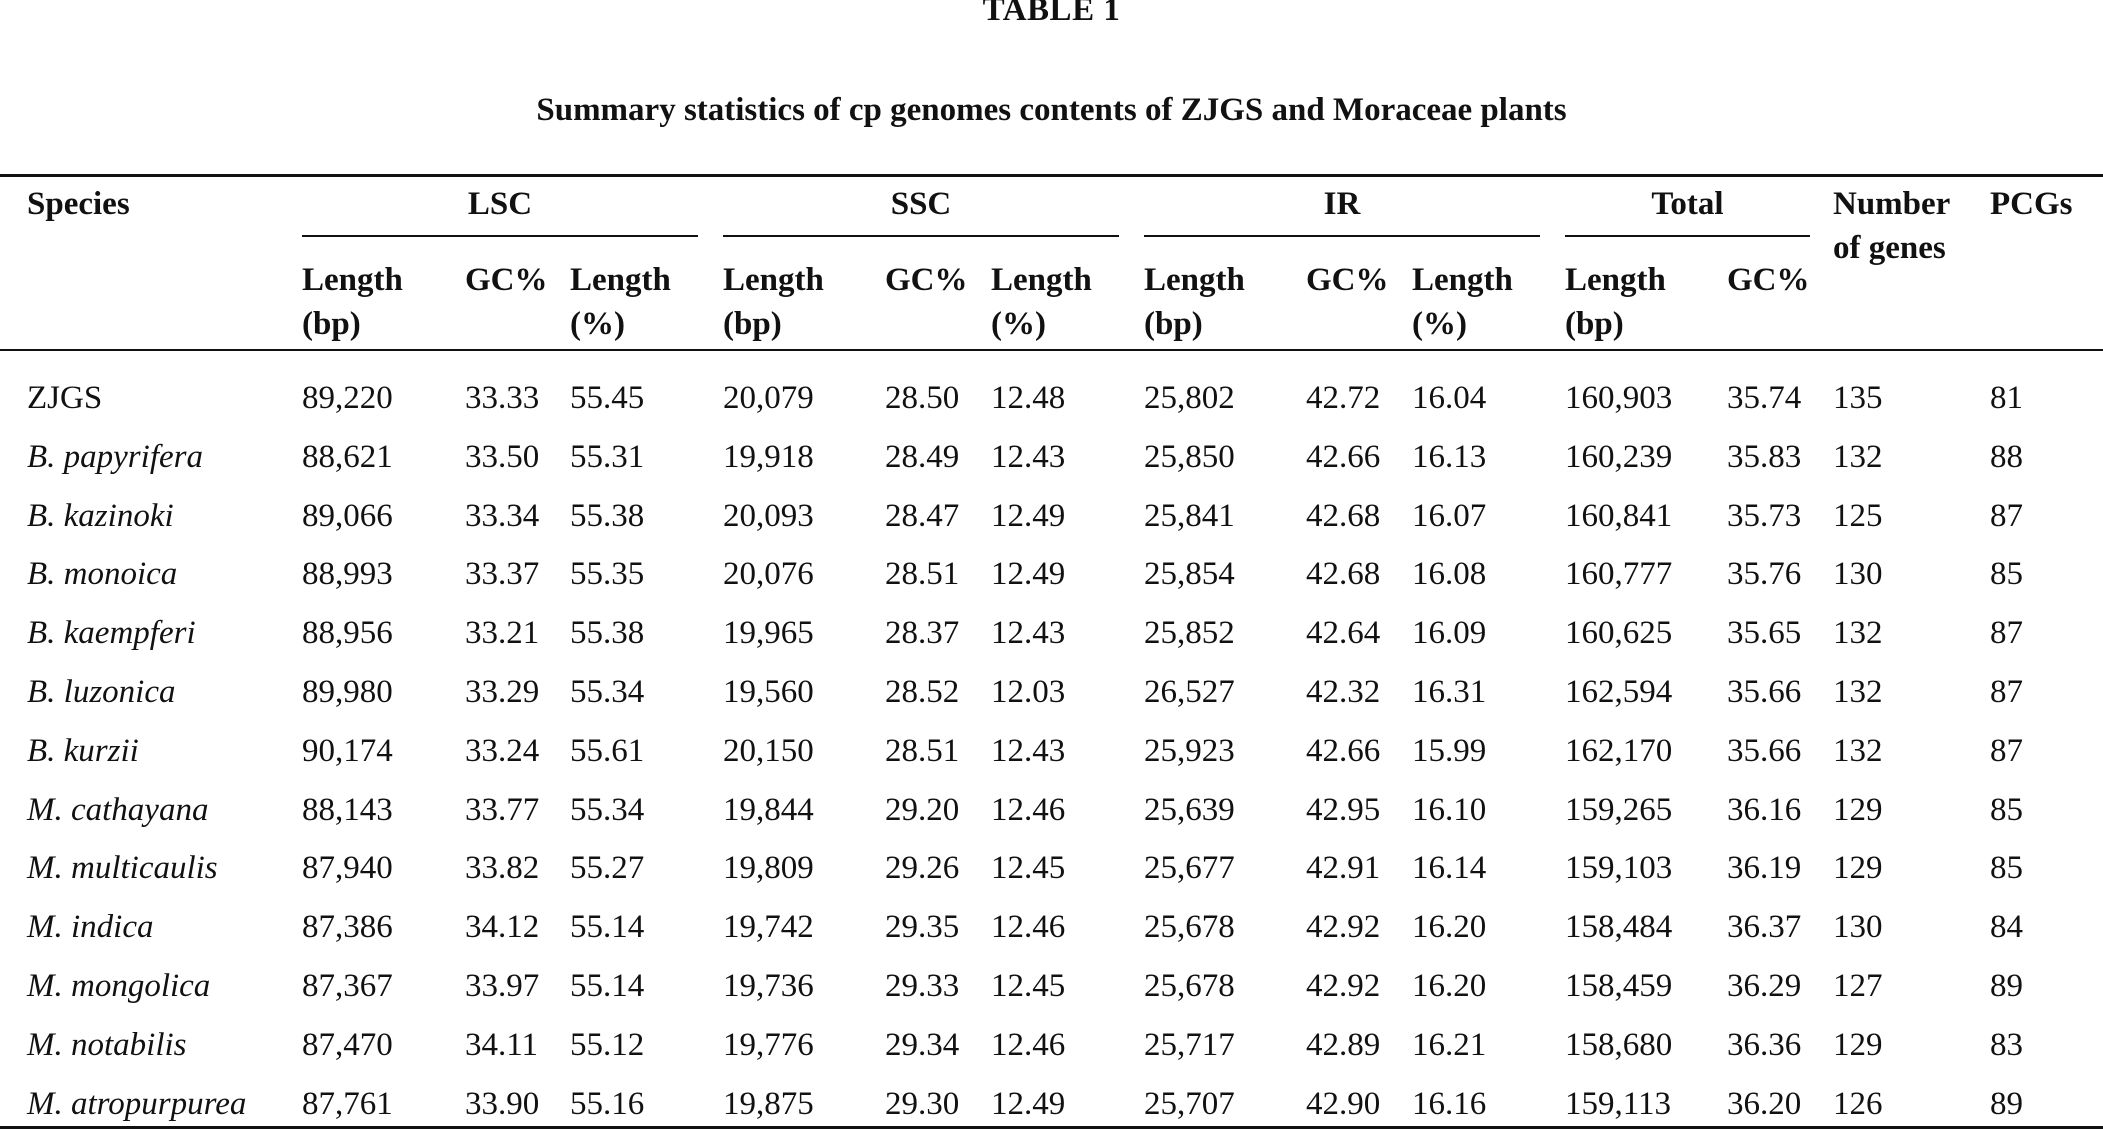 The image size is (2103, 1129). I want to click on cell-lsc-gc: 33.29, so click(502, 692).